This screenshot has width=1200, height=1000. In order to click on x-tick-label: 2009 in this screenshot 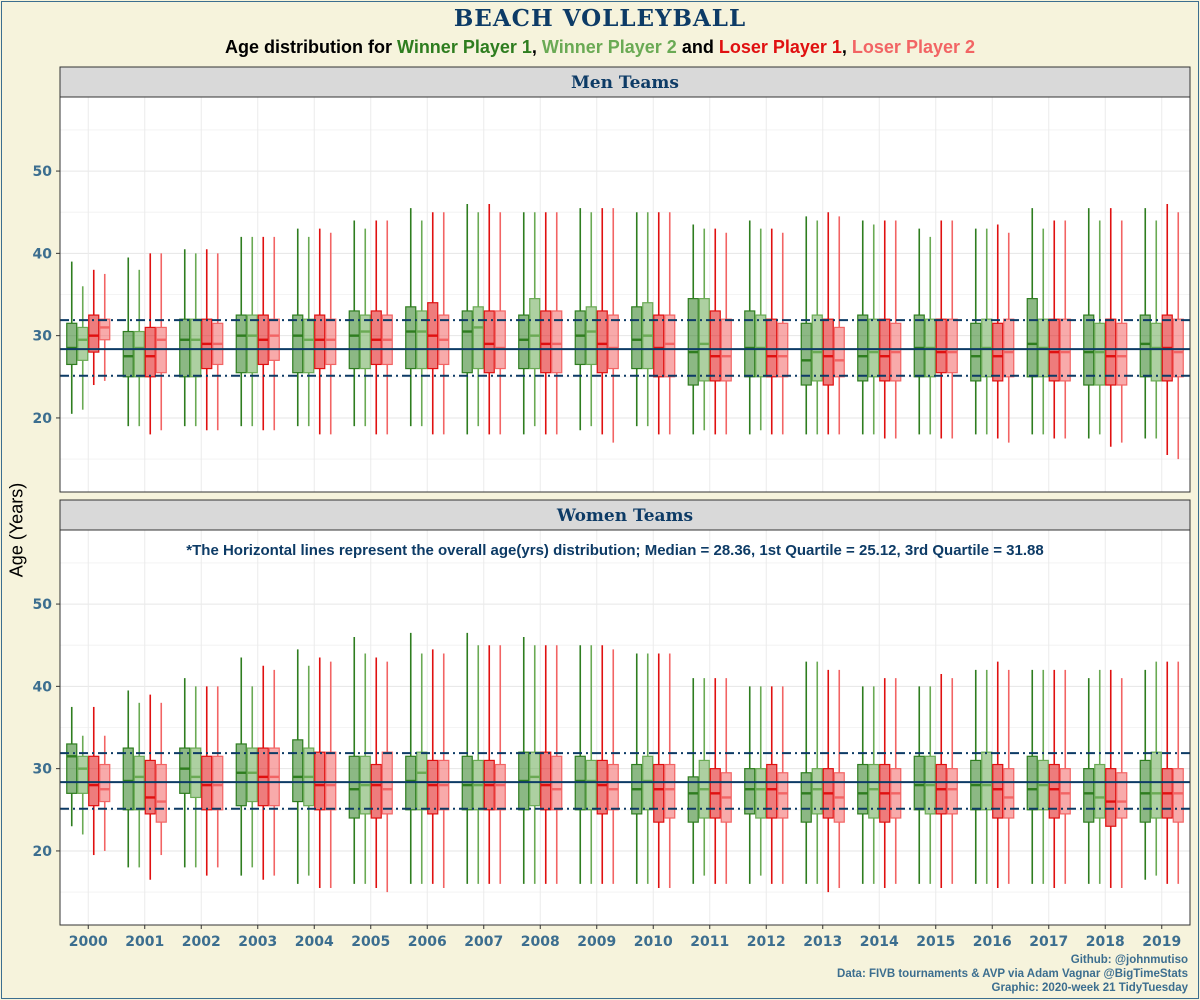, I will do `click(596, 942)`.